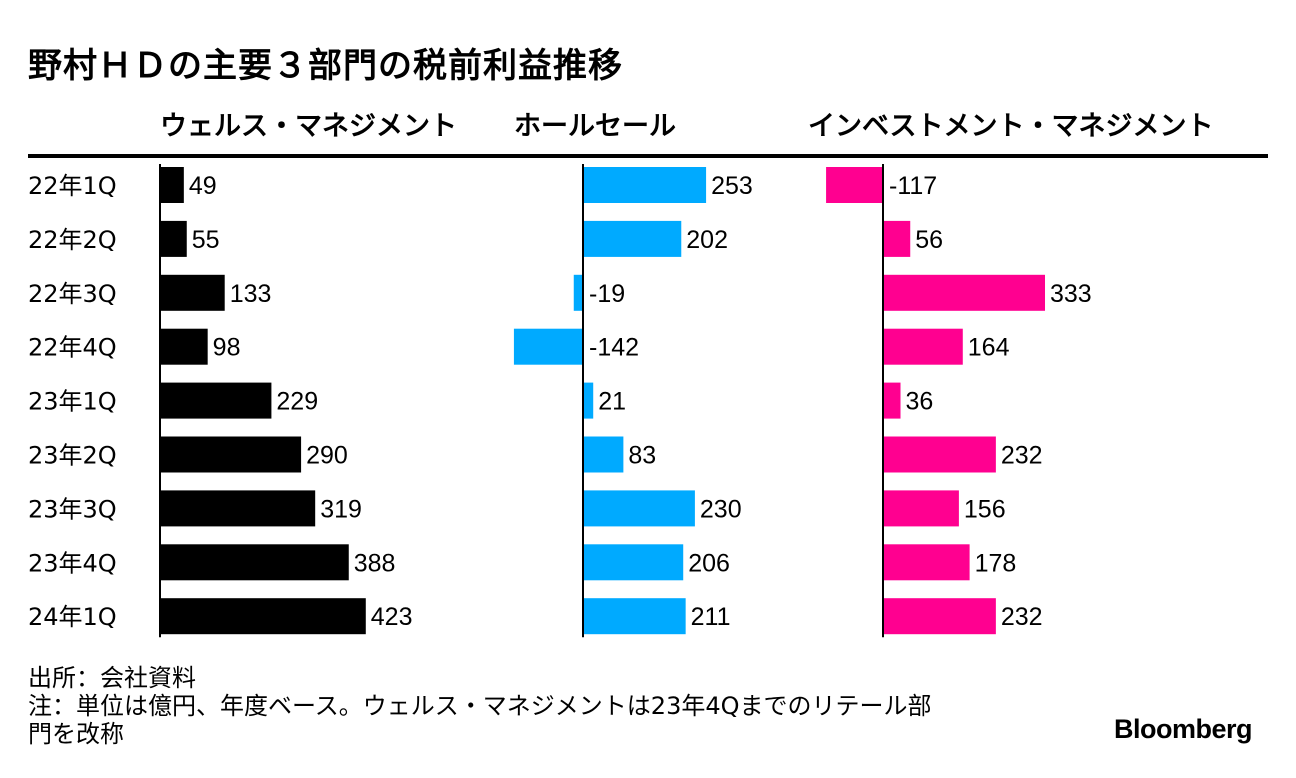 The width and height of the screenshot is (1296, 778). What do you see at coordinates (72, 617) in the screenshot?
I see `category-label: 24年1Q` at bounding box center [72, 617].